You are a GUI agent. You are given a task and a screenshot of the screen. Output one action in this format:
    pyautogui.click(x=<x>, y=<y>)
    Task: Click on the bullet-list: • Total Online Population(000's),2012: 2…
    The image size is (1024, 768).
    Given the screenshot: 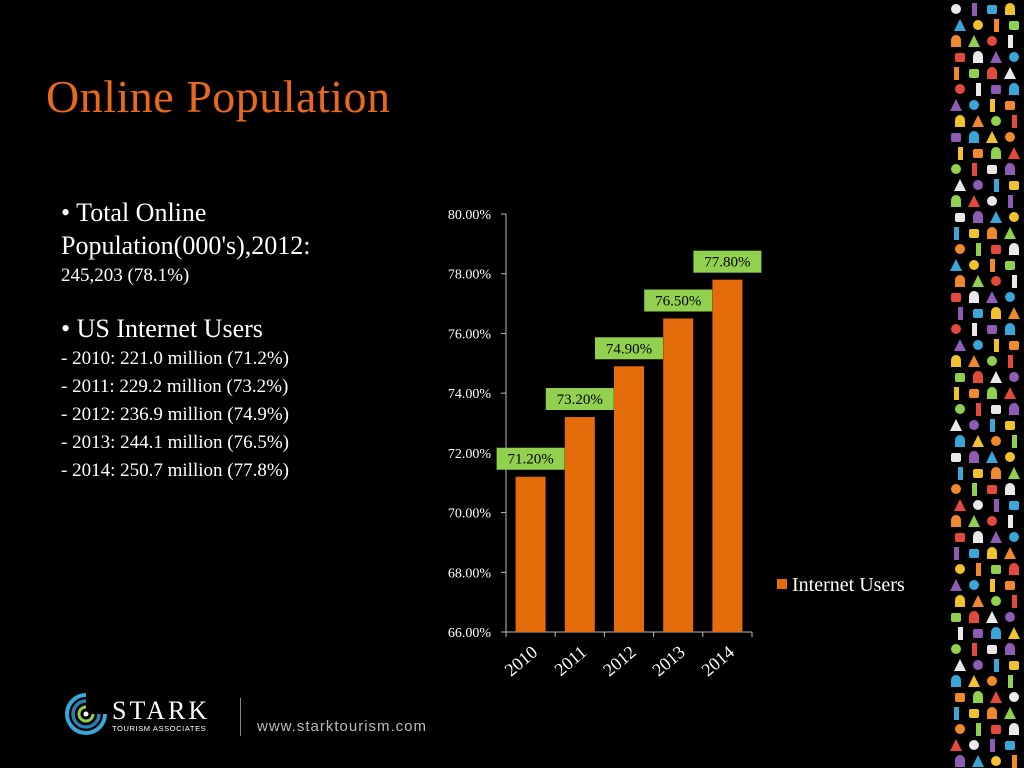 What is the action you would take?
    pyautogui.click(x=231, y=340)
    